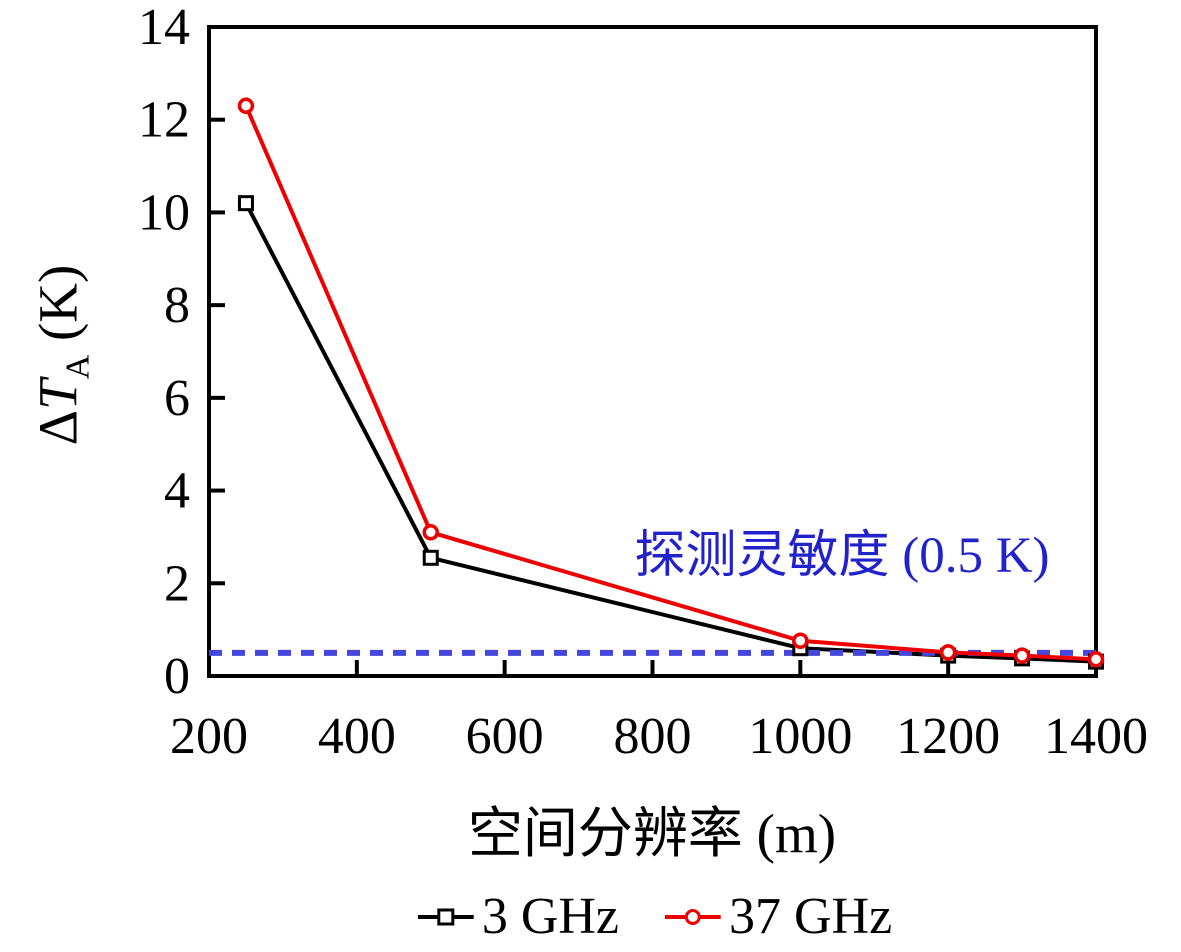 The image size is (1181, 952). I want to click on legend-marker-37ghz-icon, so click(693, 917).